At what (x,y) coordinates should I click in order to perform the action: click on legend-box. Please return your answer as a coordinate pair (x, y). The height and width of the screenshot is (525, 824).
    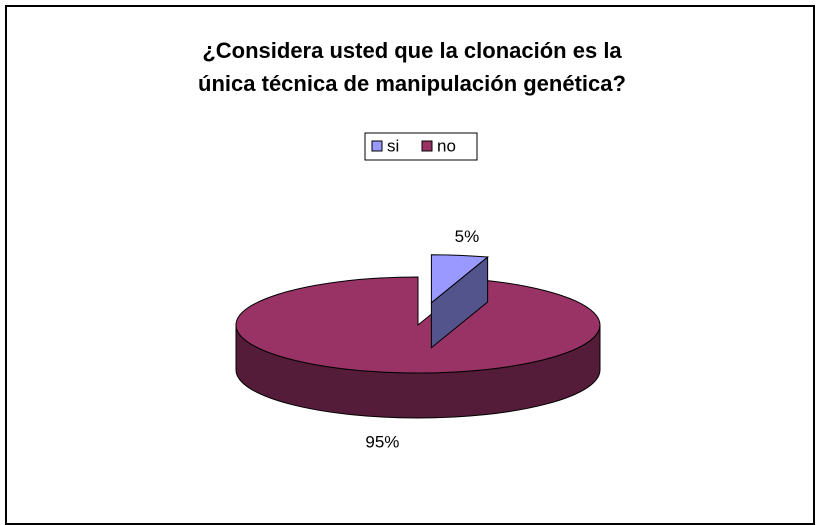
    Looking at the image, I should click on (421, 146).